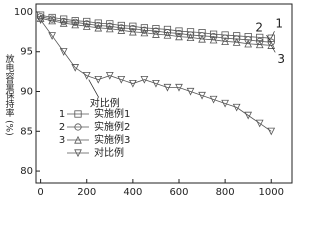 The height and width of the screenshot is (240, 320). I want to click on legend-label: 实施例1, so click(112, 113).